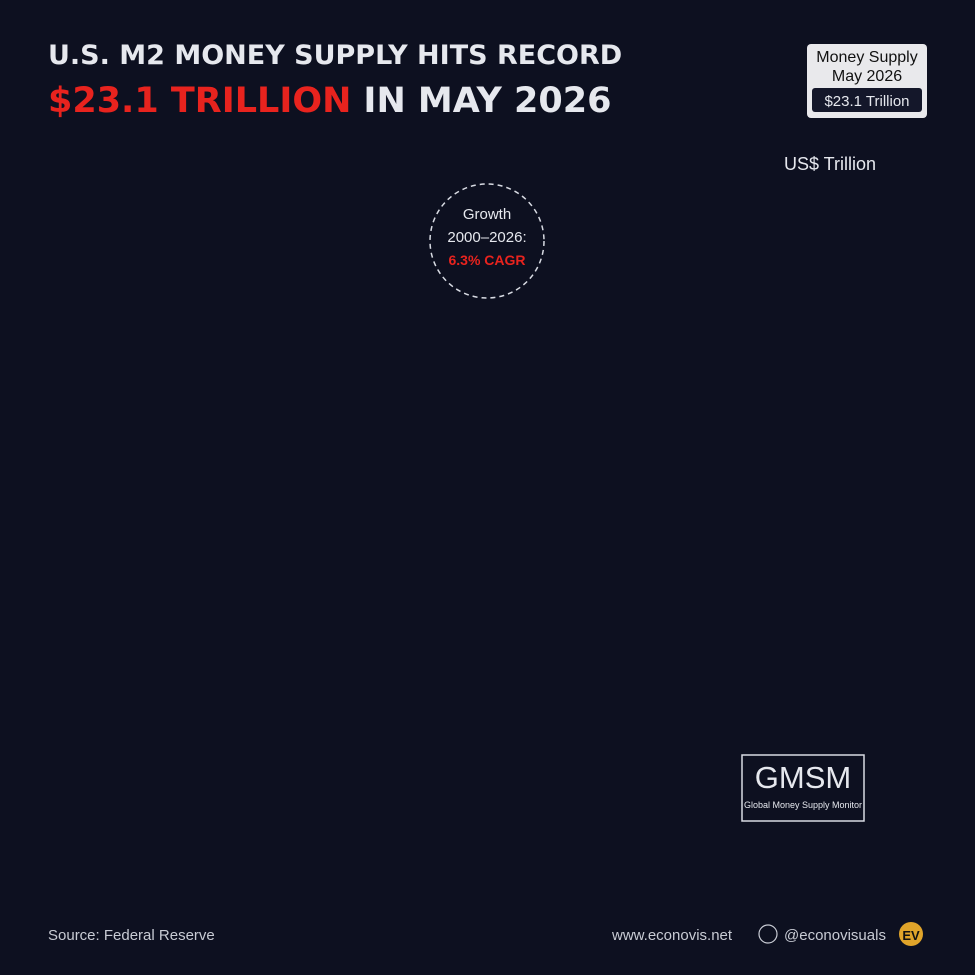 The height and width of the screenshot is (975, 975). I want to click on subtitle-rest: IN MAY 2026, so click(487, 101).